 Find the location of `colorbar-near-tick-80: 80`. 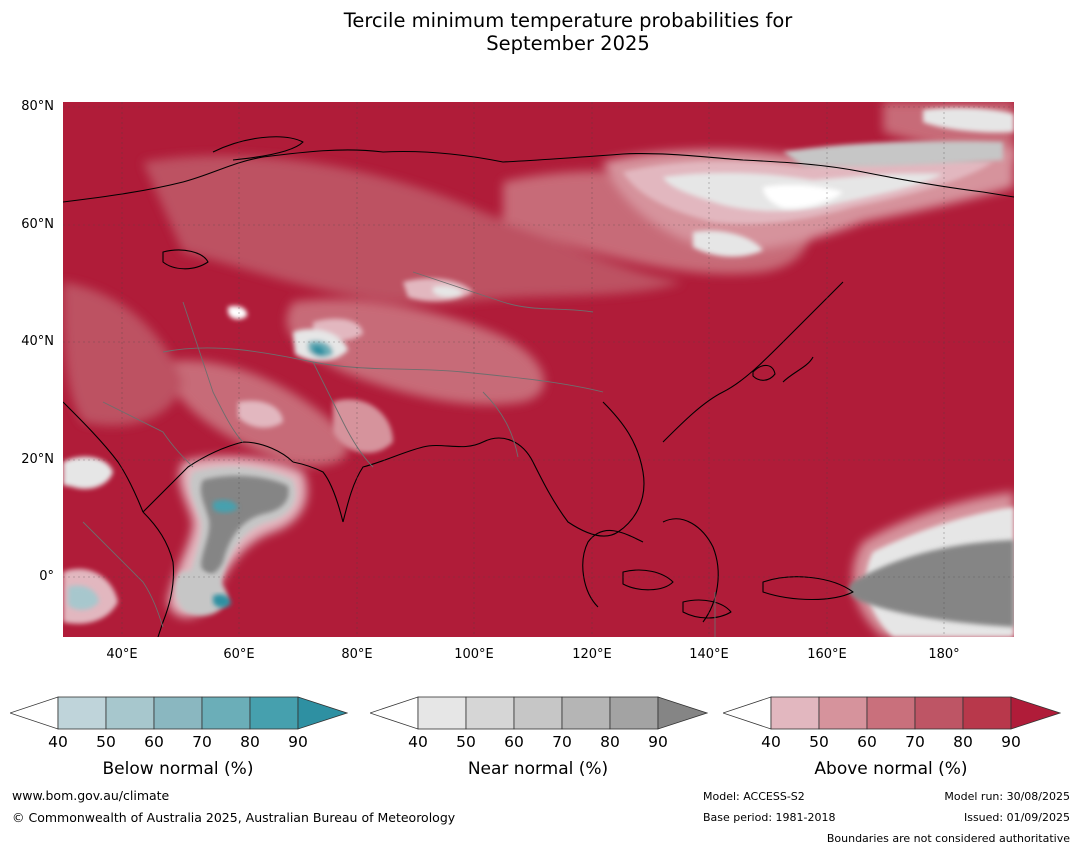

colorbar-near-tick-80: 80 is located at coordinates (610, 742).